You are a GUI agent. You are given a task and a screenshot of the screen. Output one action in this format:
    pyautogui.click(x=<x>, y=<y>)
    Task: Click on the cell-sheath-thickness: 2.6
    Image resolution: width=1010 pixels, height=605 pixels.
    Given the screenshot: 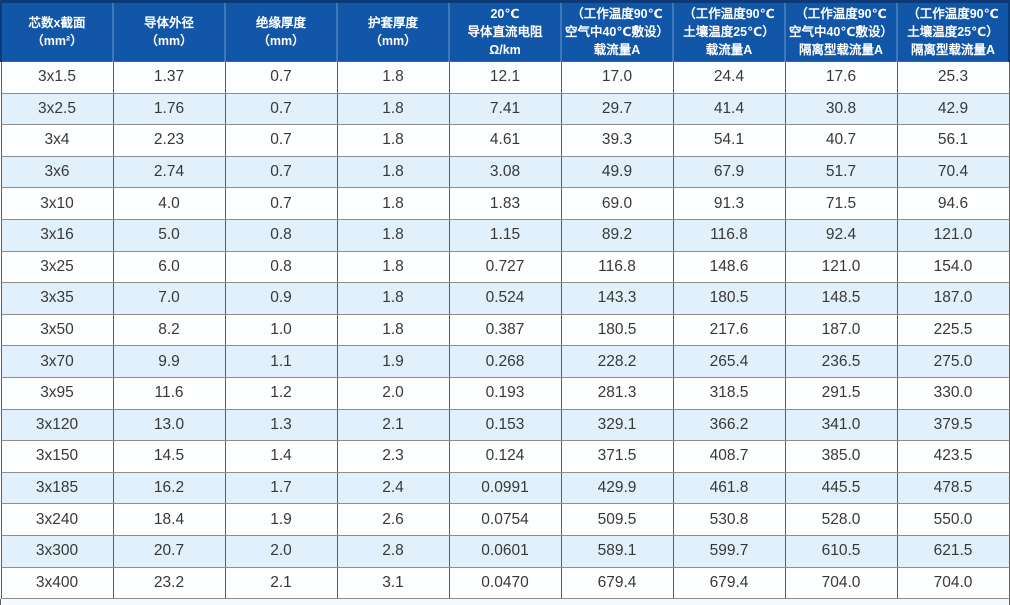 What is the action you would take?
    pyautogui.click(x=393, y=519)
    